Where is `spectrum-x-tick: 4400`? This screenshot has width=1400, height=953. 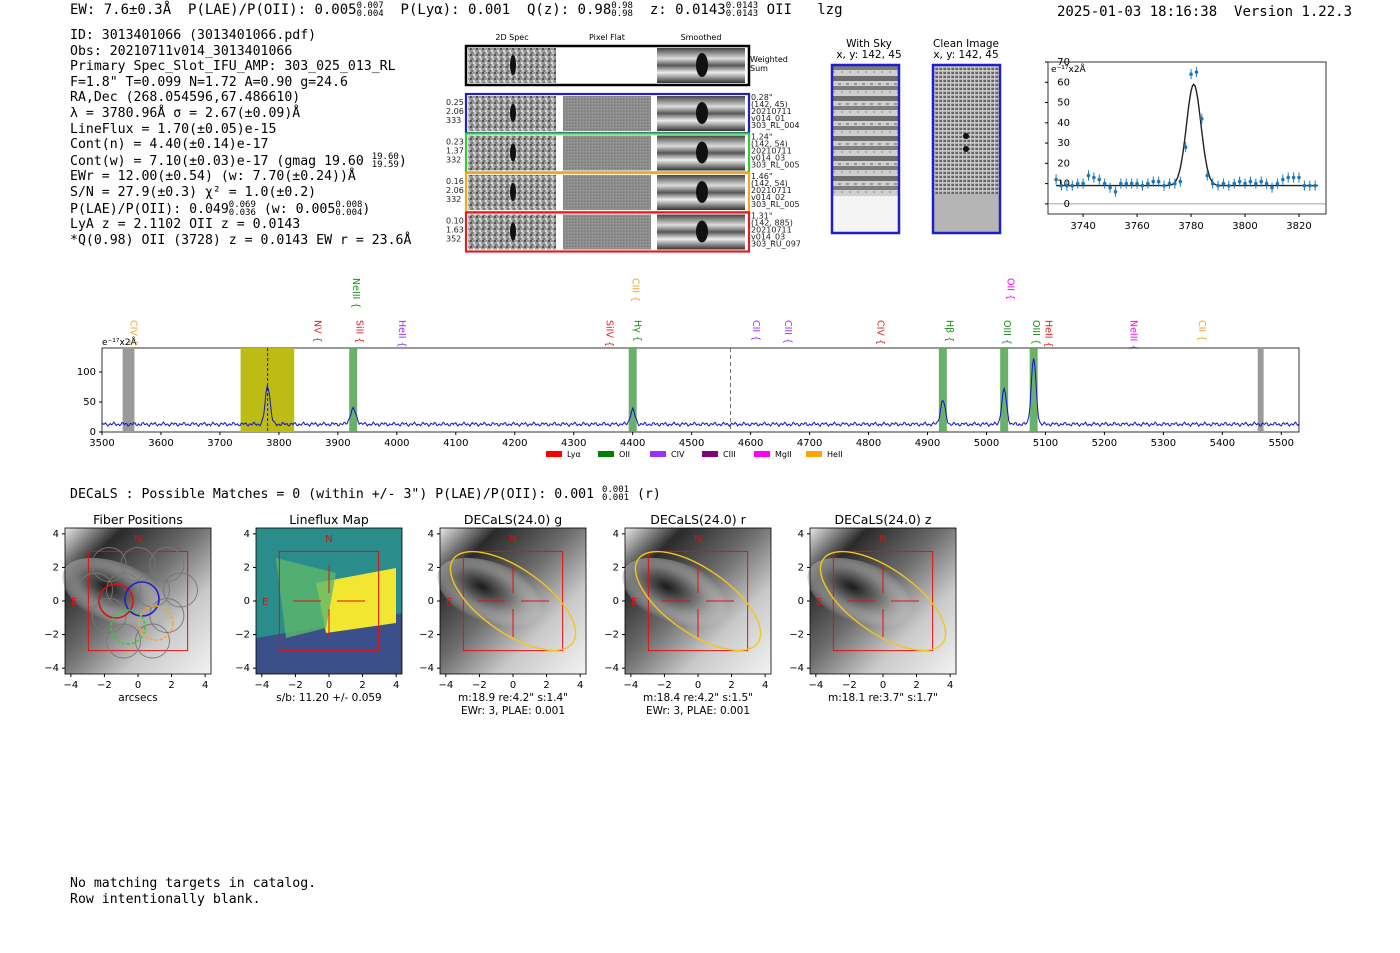 spectrum-x-tick: 4400 is located at coordinates (632, 443).